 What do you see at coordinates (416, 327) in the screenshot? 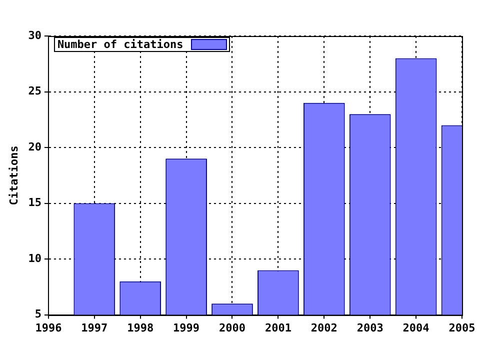
I see `x-tick-label: 2004` at bounding box center [416, 327].